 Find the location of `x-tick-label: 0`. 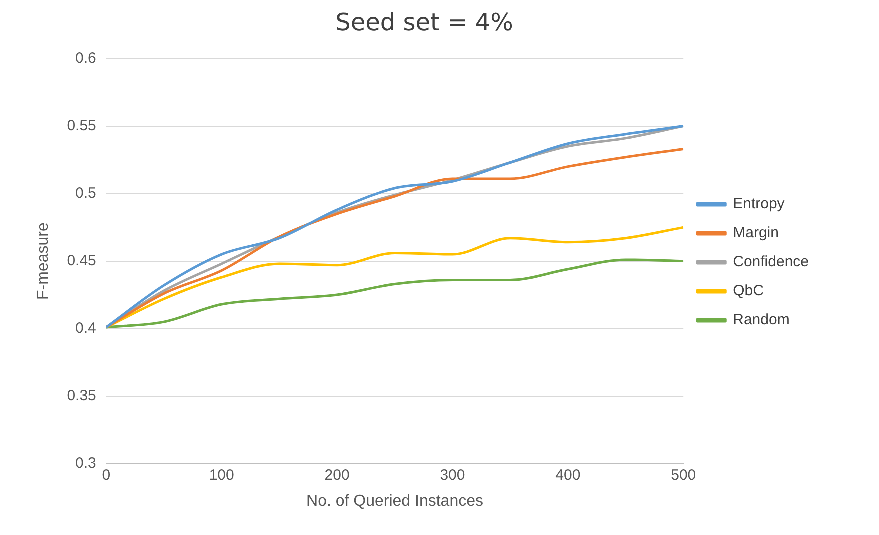

x-tick-label: 0 is located at coordinates (106, 475).